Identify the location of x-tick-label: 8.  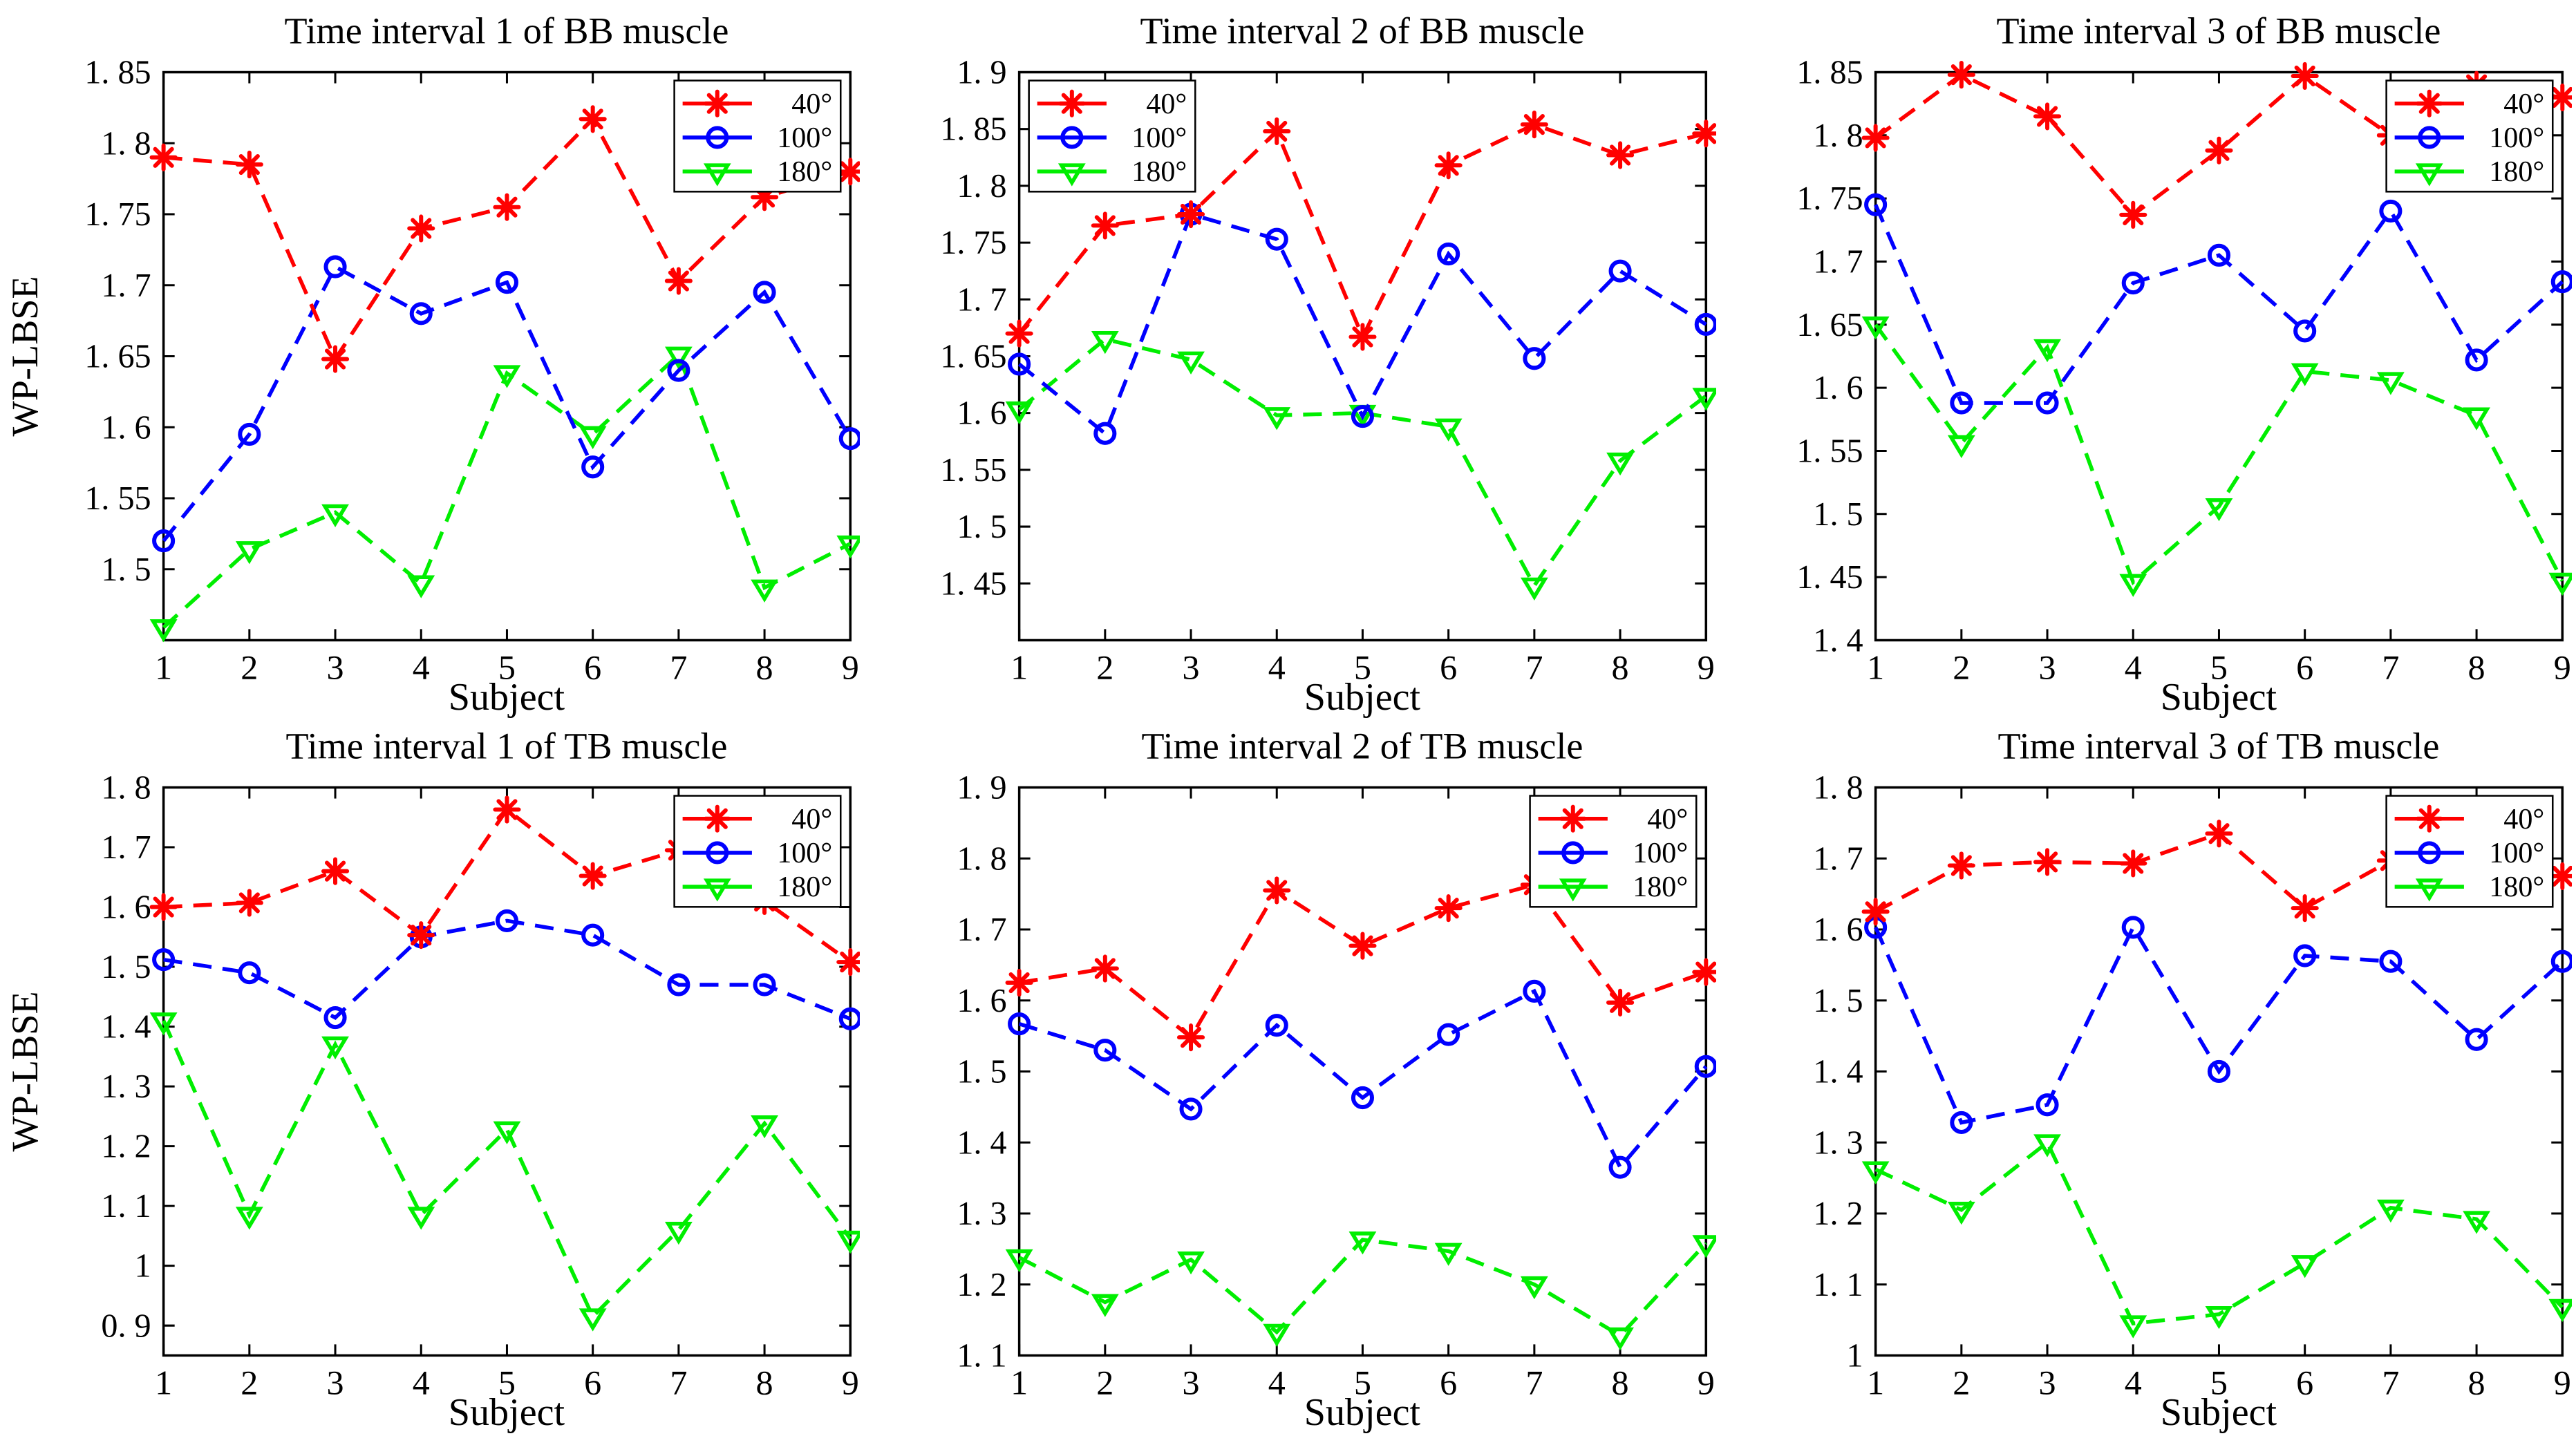
(764, 667).